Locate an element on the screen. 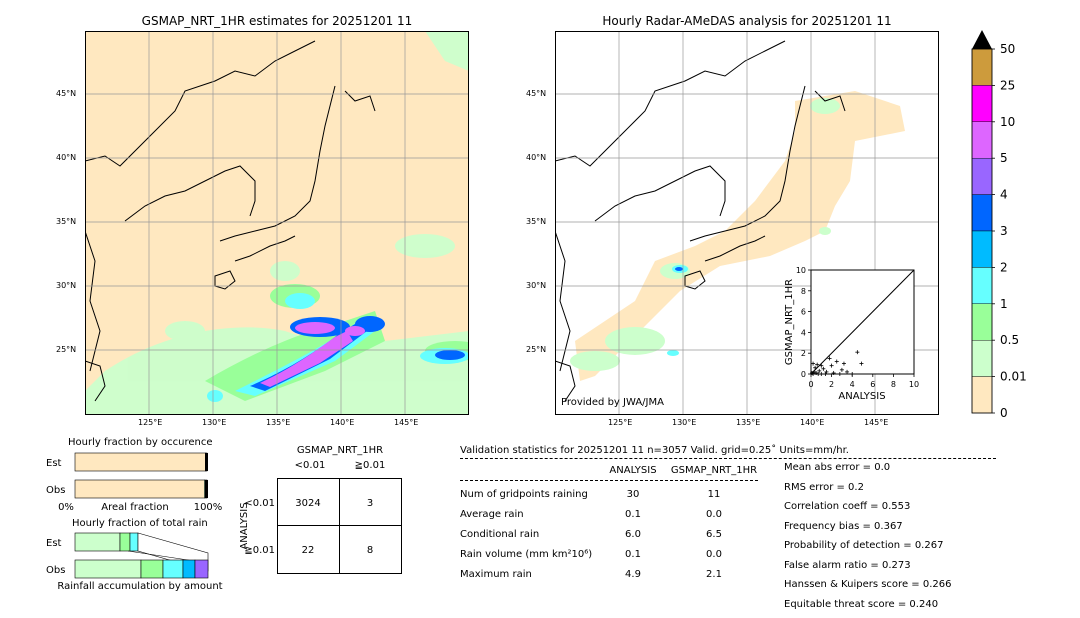 Image resolution: width=1080 pixels, height=618 pixels. scatter-ytick-label: 10 is located at coordinates (801, 270).